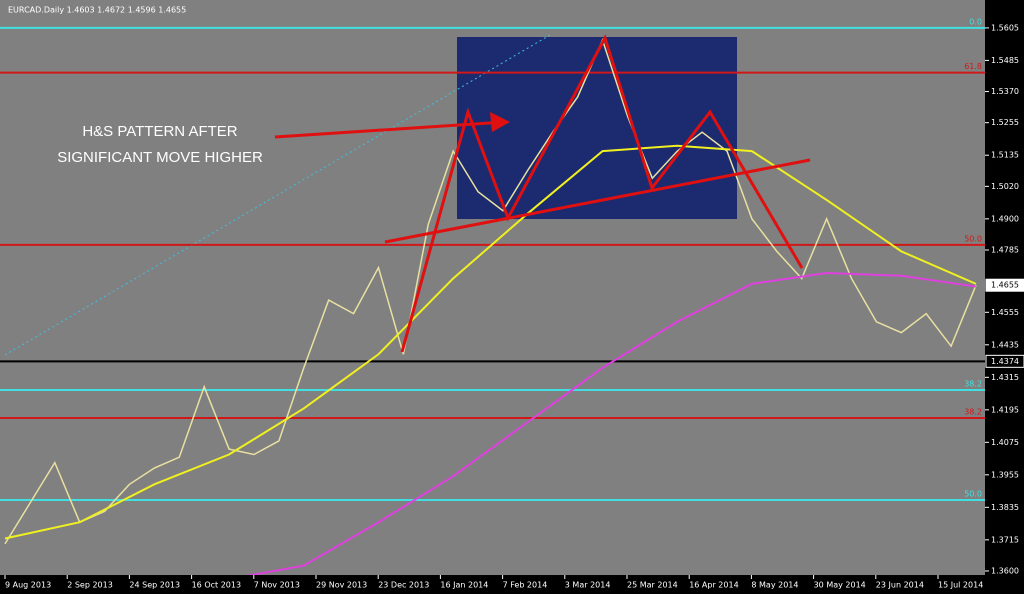 The height and width of the screenshot is (594, 1024). What do you see at coordinates (1005, 91) in the screenshot?
I see `y-tick-label: 1.5370` at bounding box center [1005, 91].